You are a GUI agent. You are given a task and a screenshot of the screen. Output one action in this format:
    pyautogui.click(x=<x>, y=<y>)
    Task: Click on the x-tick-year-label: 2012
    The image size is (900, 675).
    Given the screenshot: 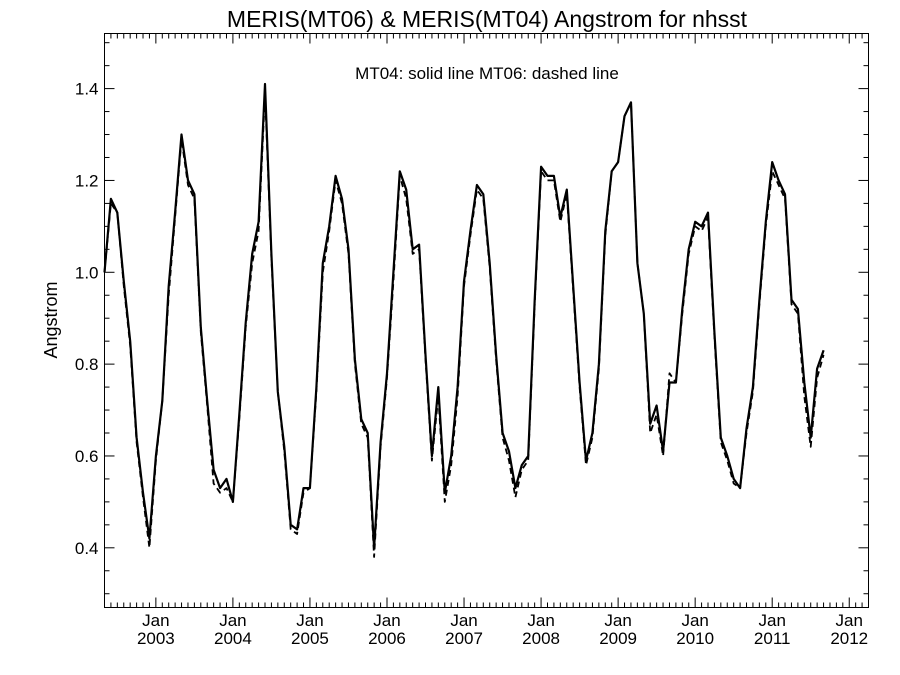 What is the action you would take?
    pyautogui.click(x=849, y=638)
    